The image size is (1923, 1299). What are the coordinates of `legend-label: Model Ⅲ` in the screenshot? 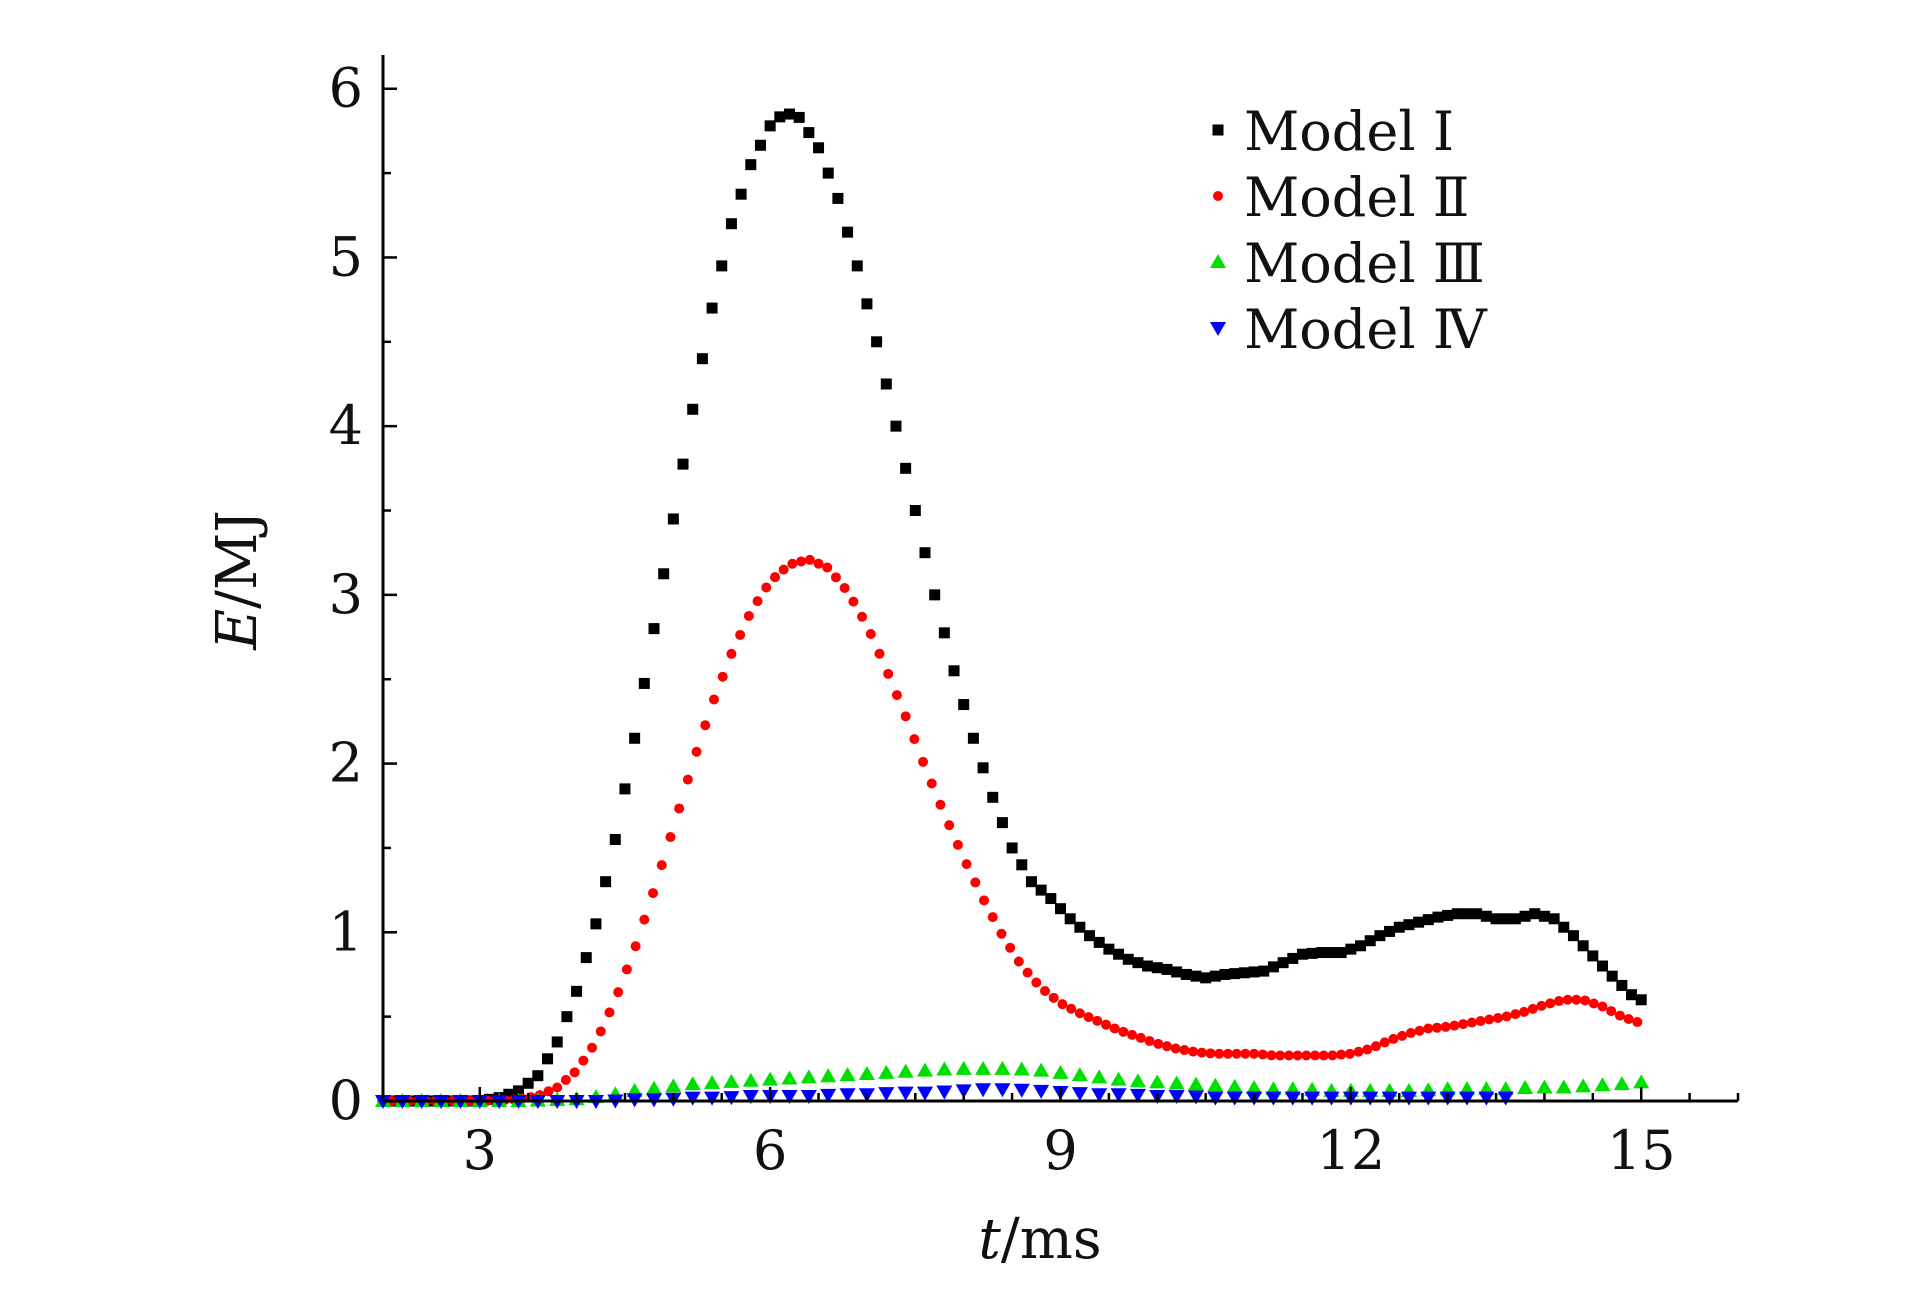 It's located at (1364, 263).